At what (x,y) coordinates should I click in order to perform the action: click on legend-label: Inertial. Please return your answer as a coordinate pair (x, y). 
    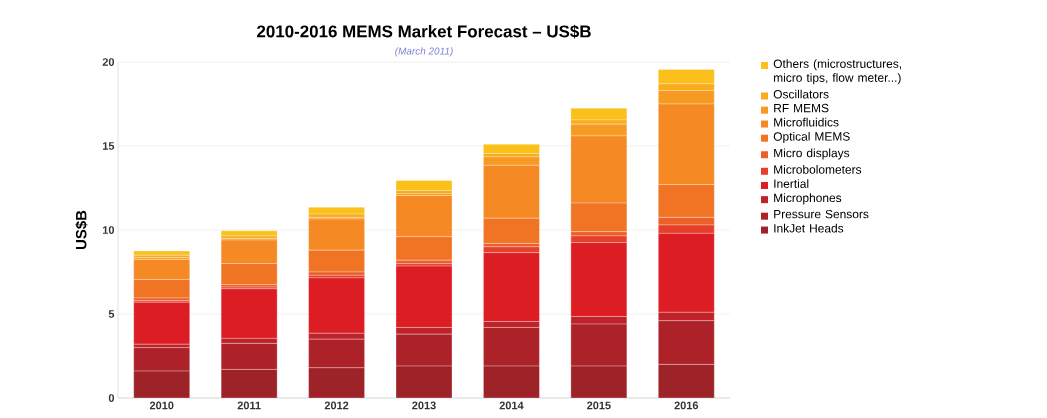
    Looking at the image, I should click on (791, 183).